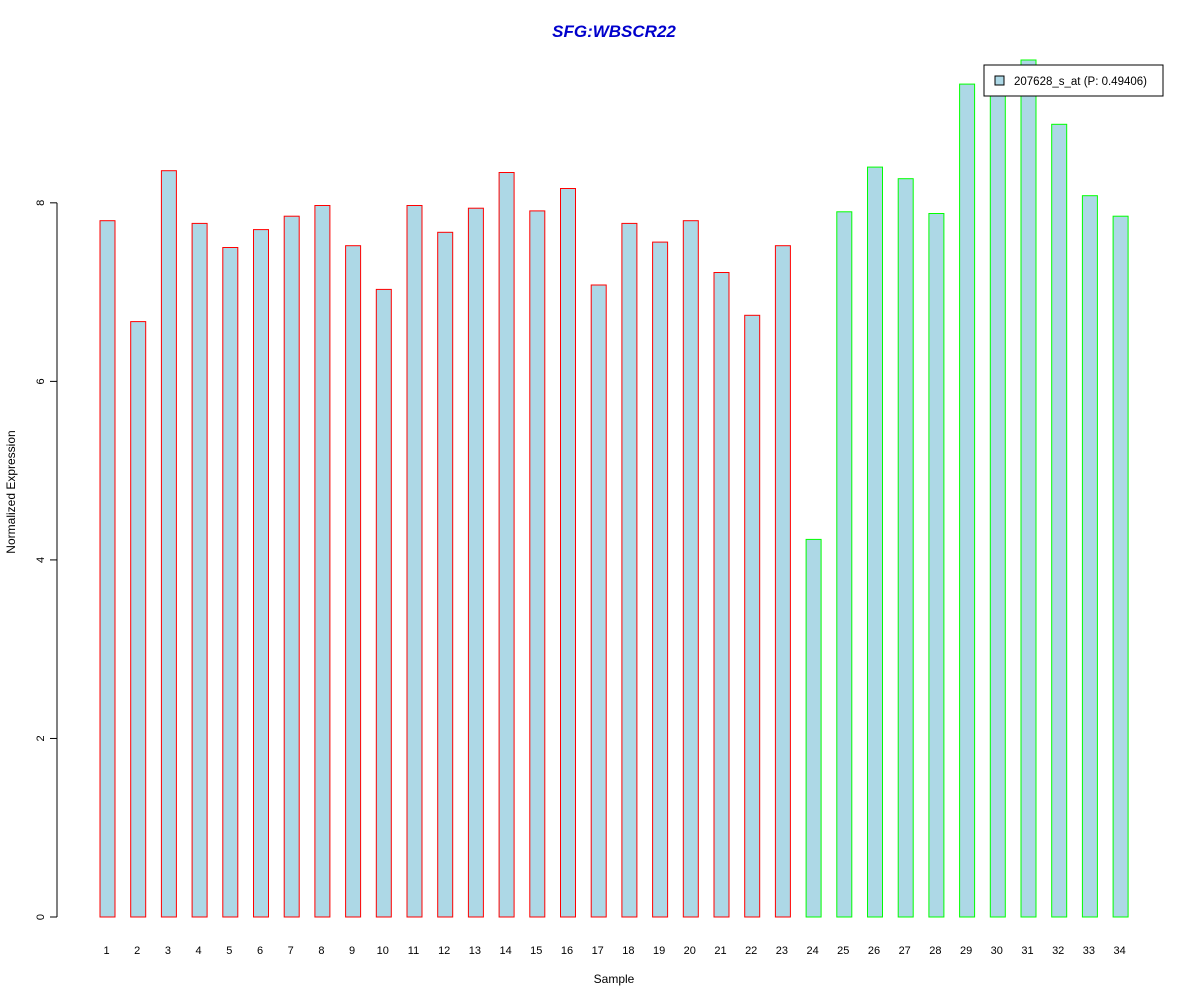  I want to click on legend: 207628_s_at (P: 0.49406), so click(1073, 80).